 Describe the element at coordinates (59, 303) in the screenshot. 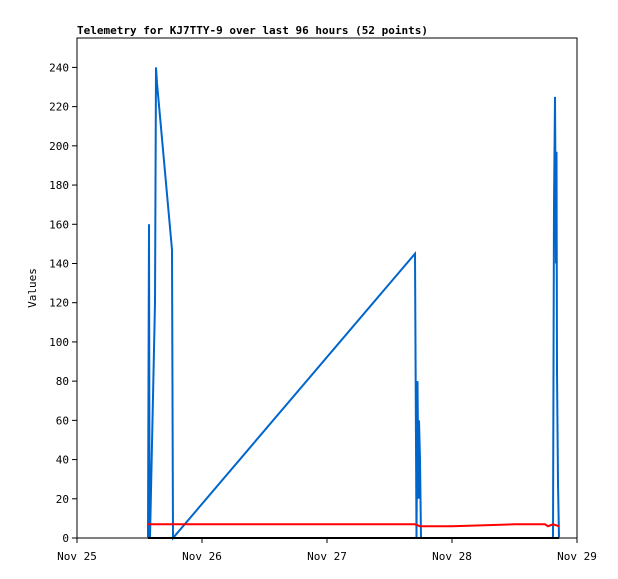

I see `y-tick-label: 120` at that location.